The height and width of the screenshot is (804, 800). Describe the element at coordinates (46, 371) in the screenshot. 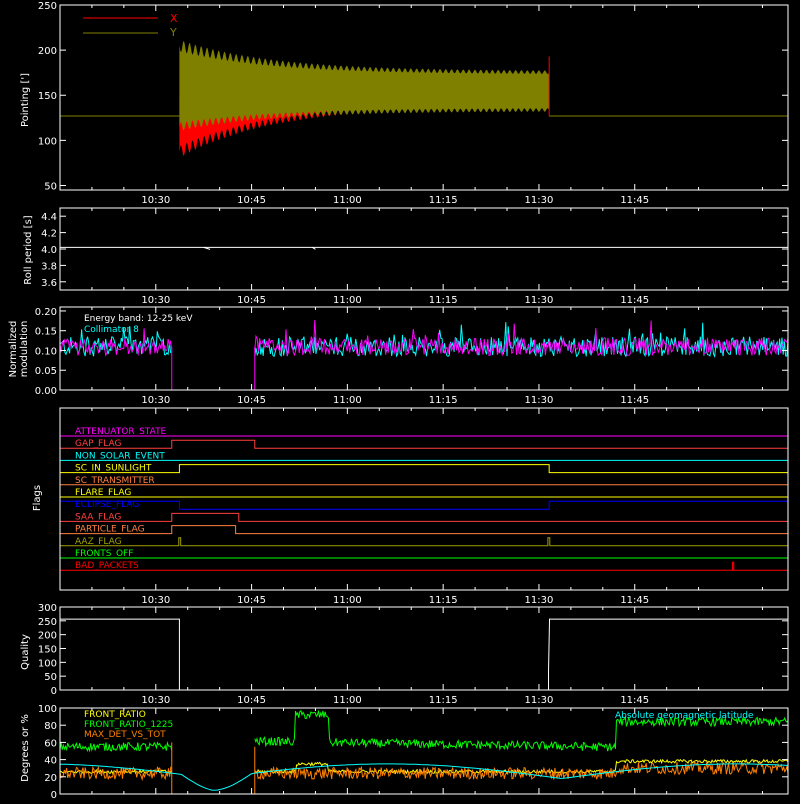

I see `y-tick-label: 0.05` at that location.